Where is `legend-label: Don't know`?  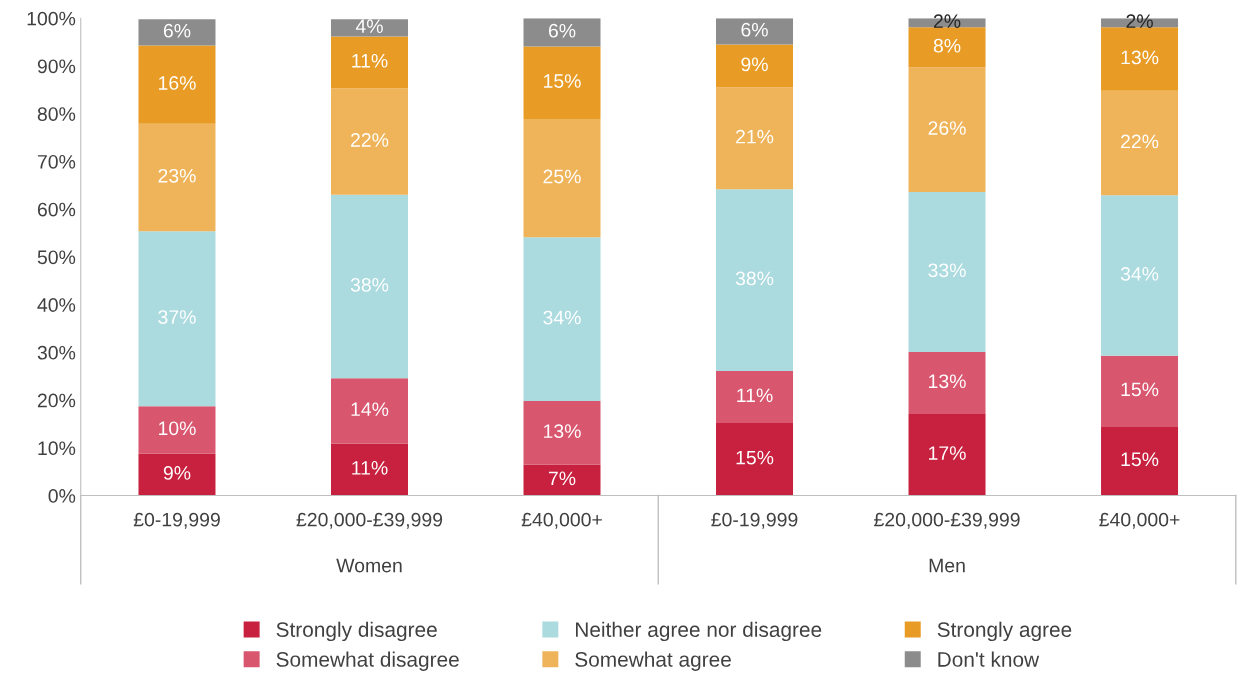
legend-label: Don't know is located at coordinates (989, 659).